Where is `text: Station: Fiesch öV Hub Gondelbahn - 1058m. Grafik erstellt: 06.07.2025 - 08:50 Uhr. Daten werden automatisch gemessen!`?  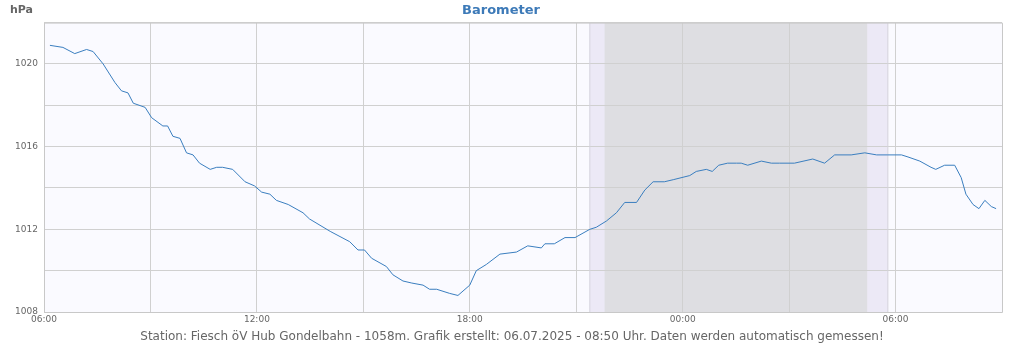 text: Station: Fiesch öV Hub Gondelbahn - 1058m. Grafik erstellt: 06.07.2025 - 08:50 Uhr. Daten werden automatisch gemessen! is located at coordinates (512, 336).